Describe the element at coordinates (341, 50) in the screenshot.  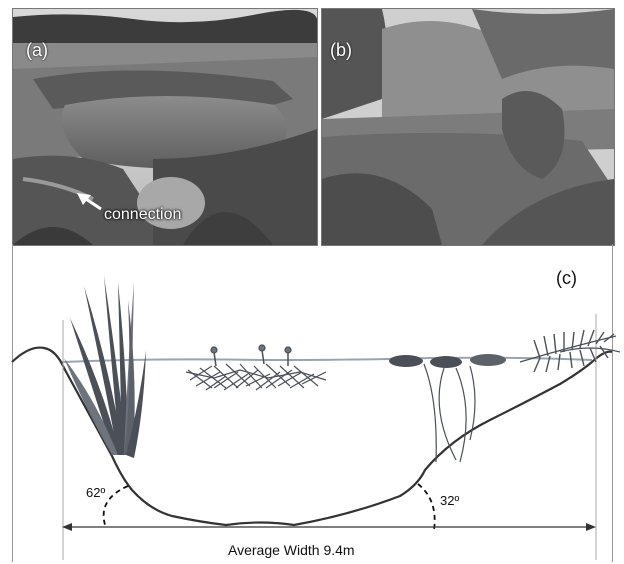
I see `panel-label-b: (b)` at that location.